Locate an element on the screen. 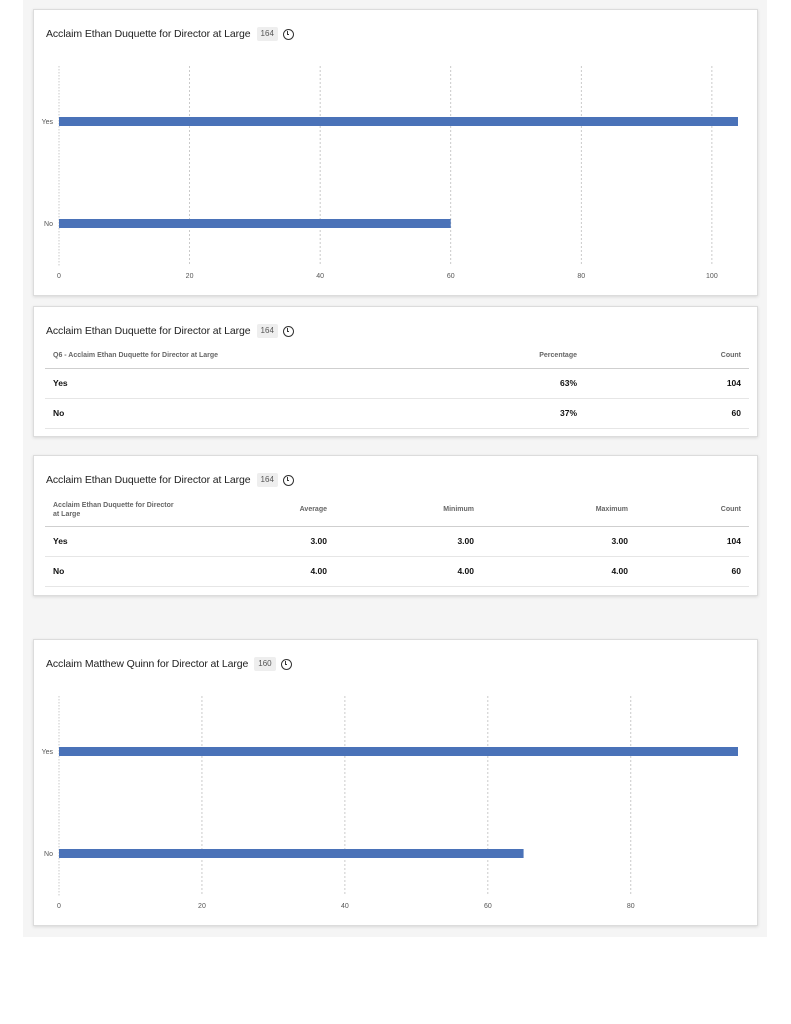 The image size is (791, 1024). table-row: No 4.00 4.00 4.00 60 is located at coordinates (397, 571).